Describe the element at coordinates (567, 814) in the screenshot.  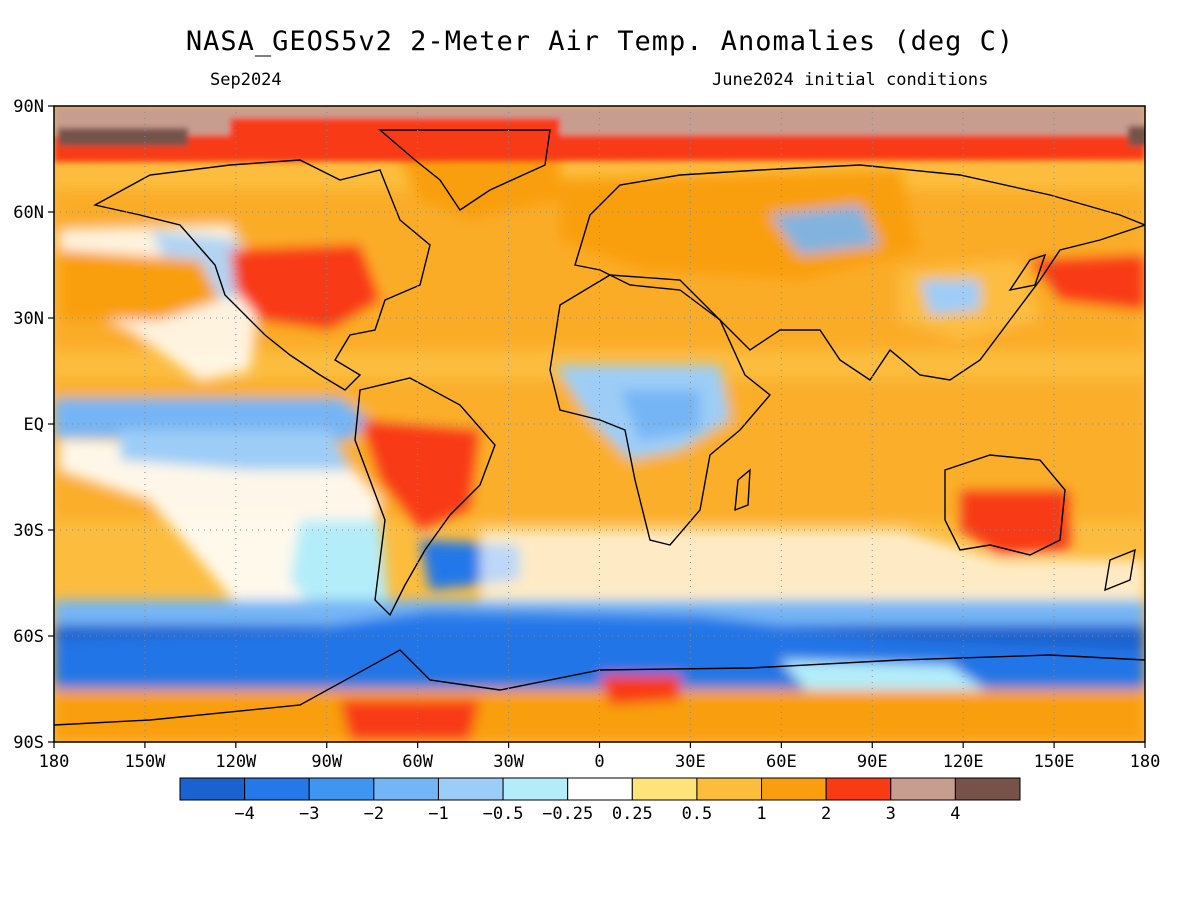
I see `colorbar-tick-label: −0.25` at that location.